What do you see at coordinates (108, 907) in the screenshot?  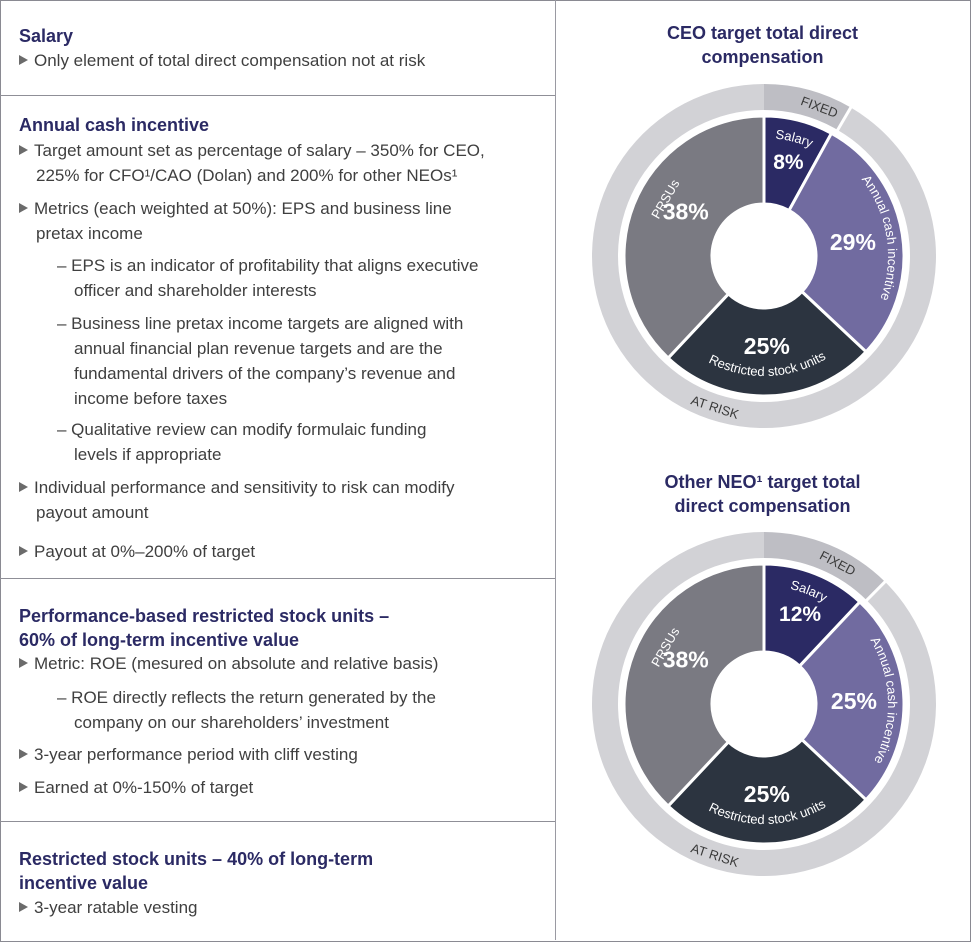 I see `rsu-bullet-1: 3-year ratable vesting` at bounding box center [108, 907].